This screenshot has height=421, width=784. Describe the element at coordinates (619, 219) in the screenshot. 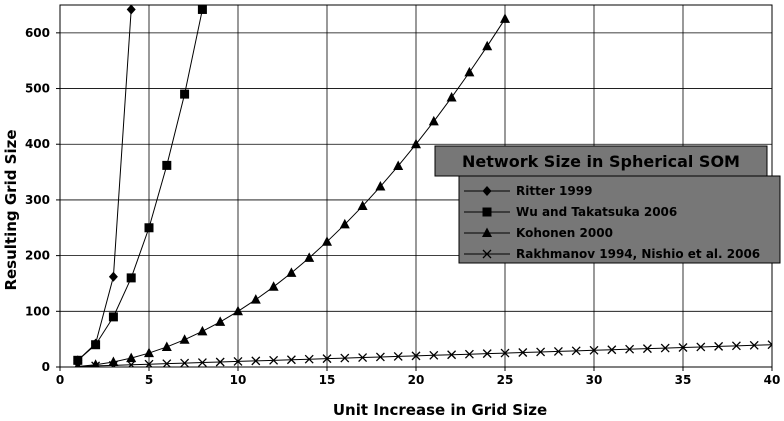

I see `legend-box` at that location.